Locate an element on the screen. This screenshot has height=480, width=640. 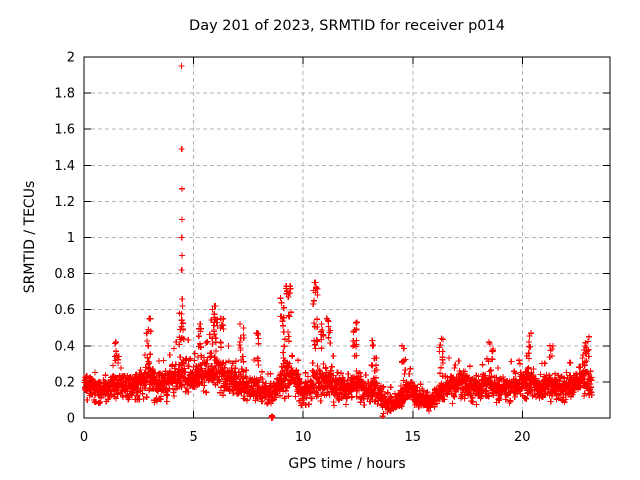
y-tick-label: 1.4 is located at coordinates (64, 166).